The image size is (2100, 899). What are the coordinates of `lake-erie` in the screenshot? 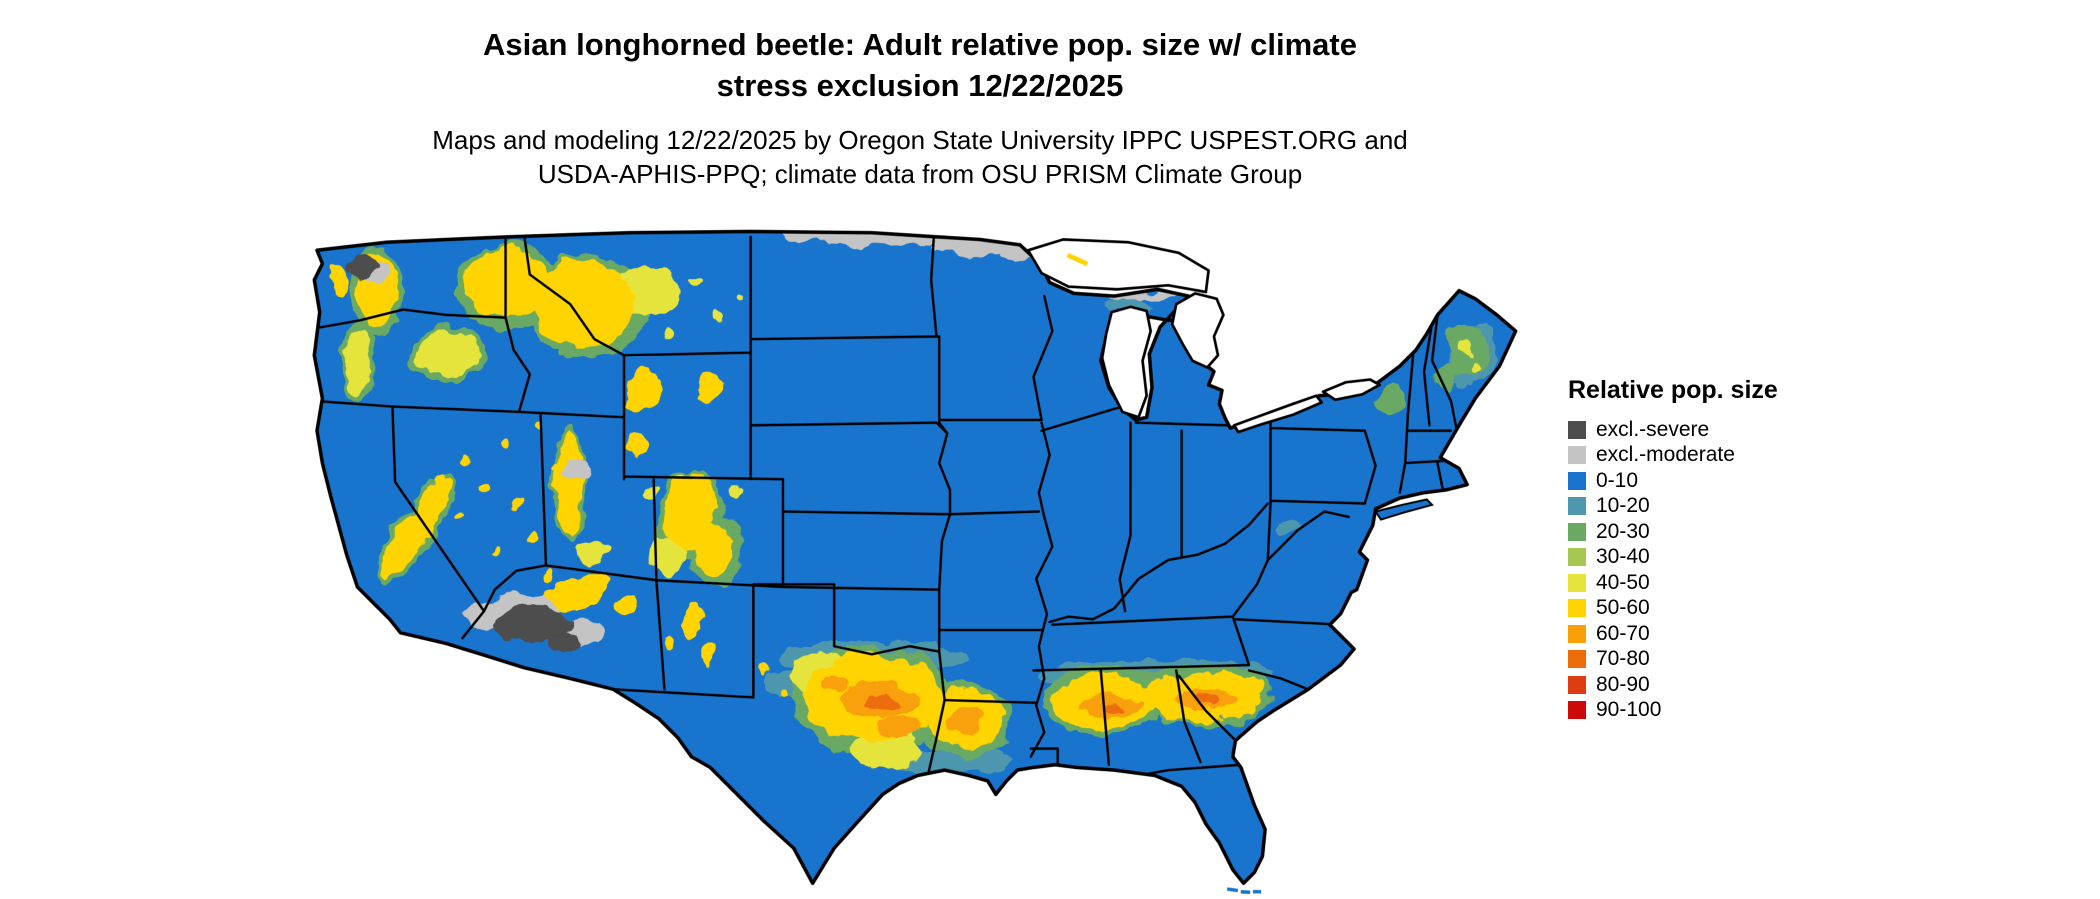 It's located at (1278, 414).